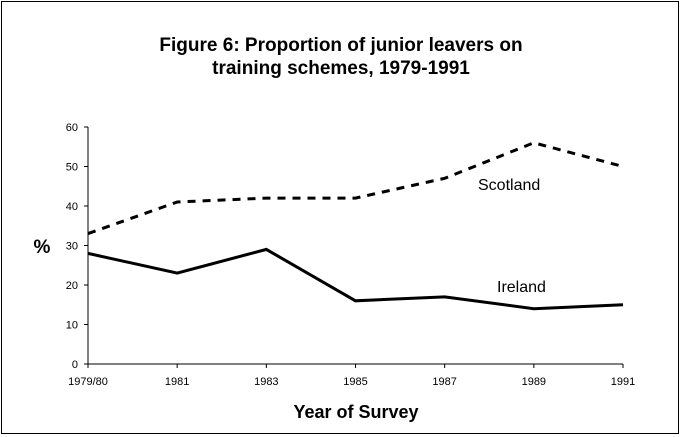 The width and height of the screenshot is (682, 437). I want to click on x-tick-label: 1985, so click(355, 382).